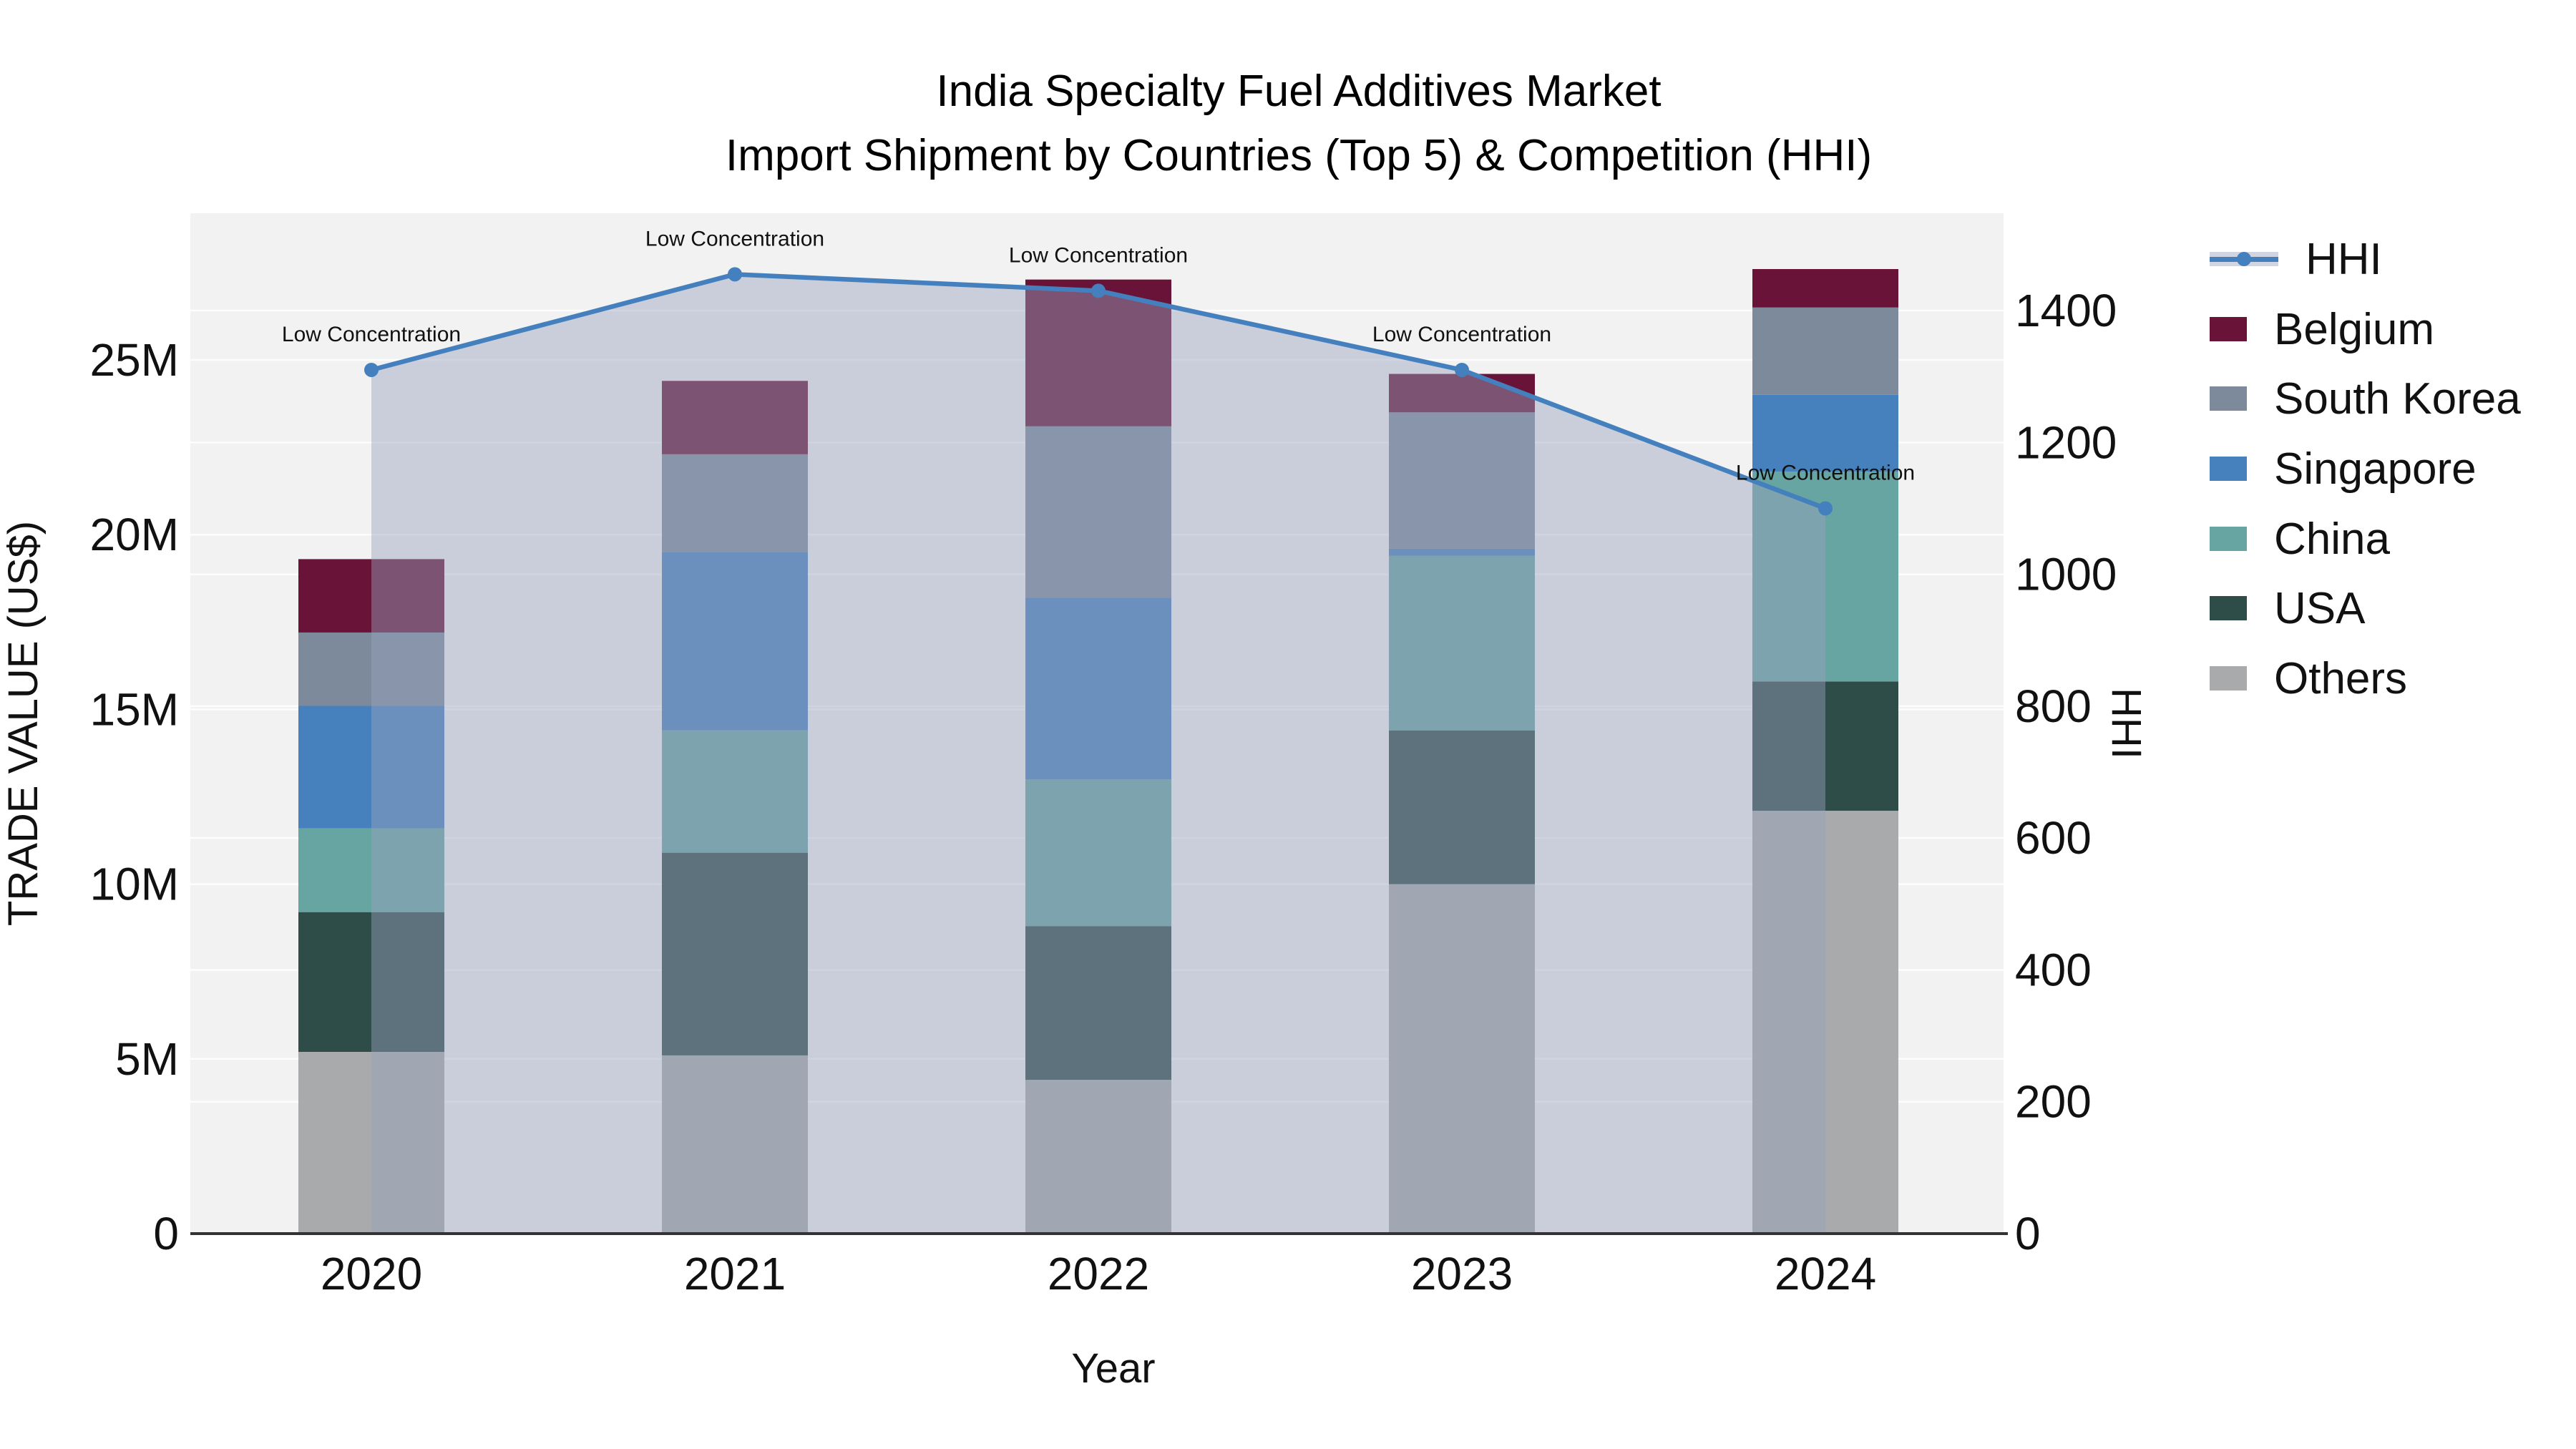 The width and height of the screenshot is (2576, 1449). Describe the element at coordinates (1825, 746) in the screenshot. I see `bar-segment-usa-2024` at that location.